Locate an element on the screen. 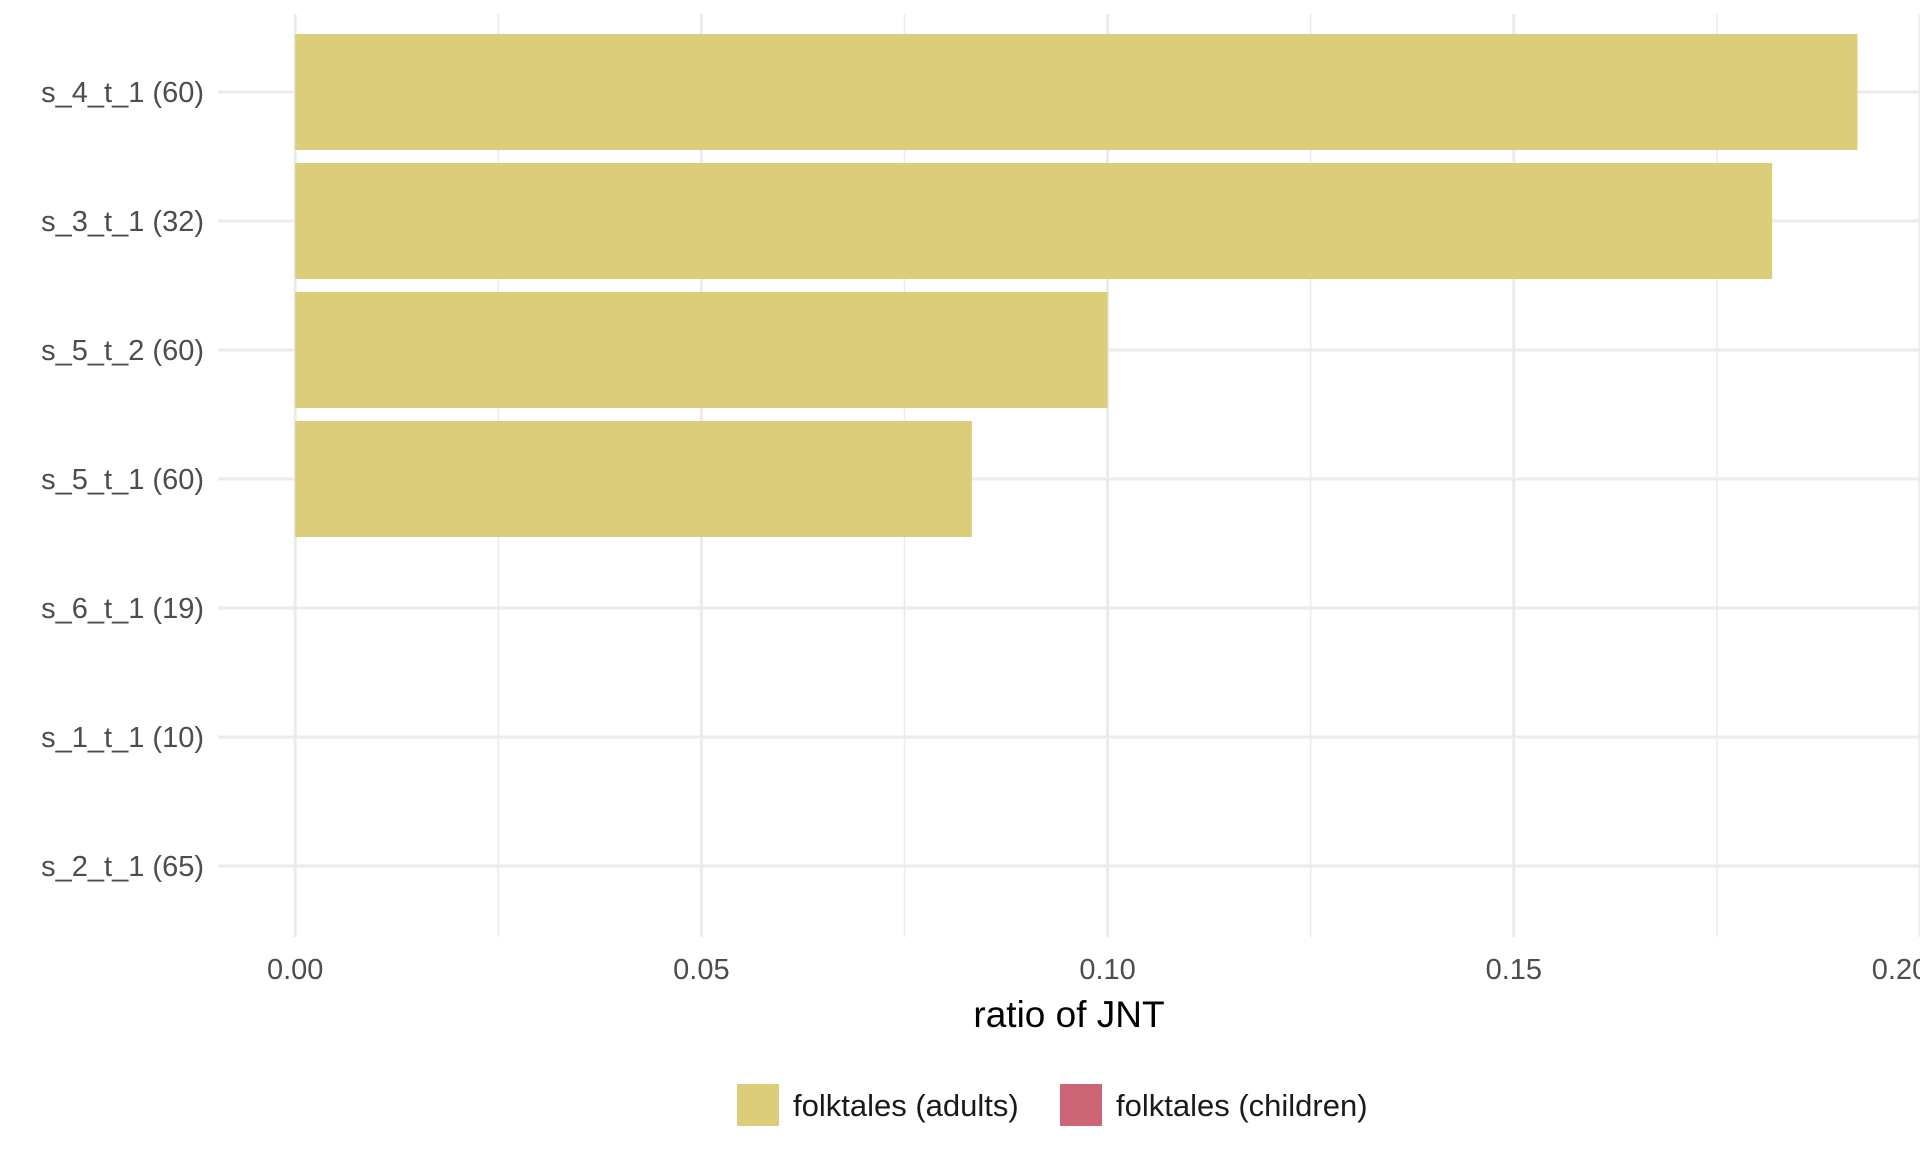 The height and width of the screenshot is (1152, 1920). y-tick-label: s_2_t_1 (65) is located at coordinates (122, 867).